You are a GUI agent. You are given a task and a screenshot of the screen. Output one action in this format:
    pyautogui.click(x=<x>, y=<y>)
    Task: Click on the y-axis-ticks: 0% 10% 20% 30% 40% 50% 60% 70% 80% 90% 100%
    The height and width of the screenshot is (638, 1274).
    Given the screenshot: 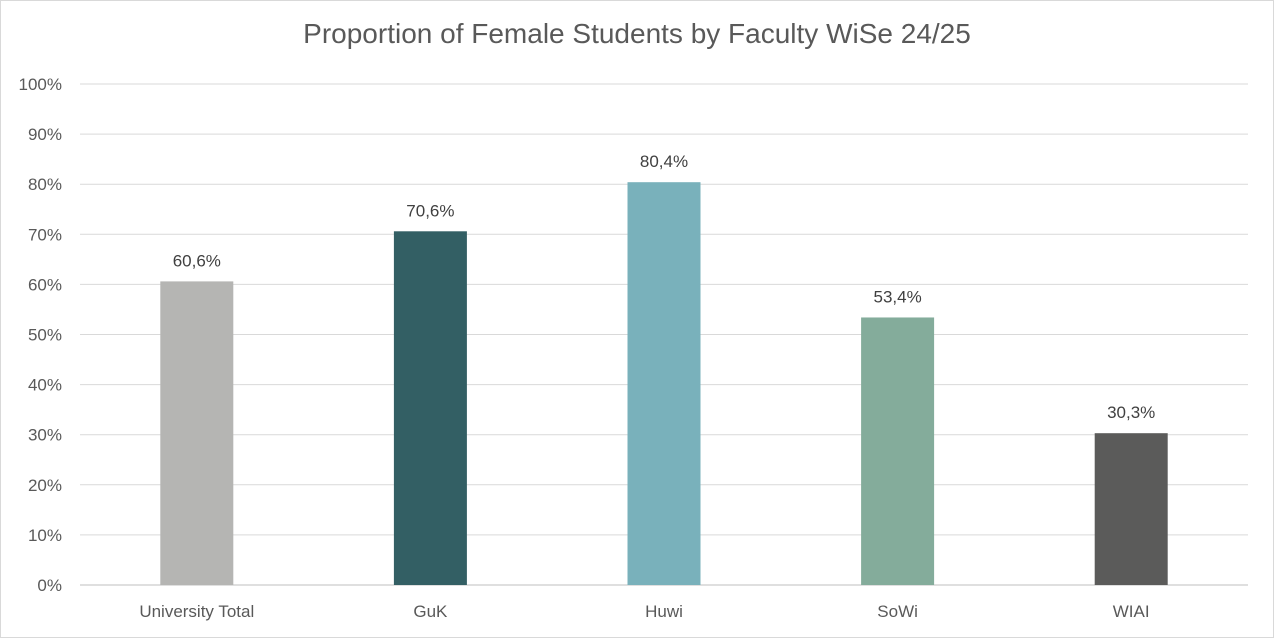 What is the action you would take?
    pyautogui.click(x=40, y=335)
    